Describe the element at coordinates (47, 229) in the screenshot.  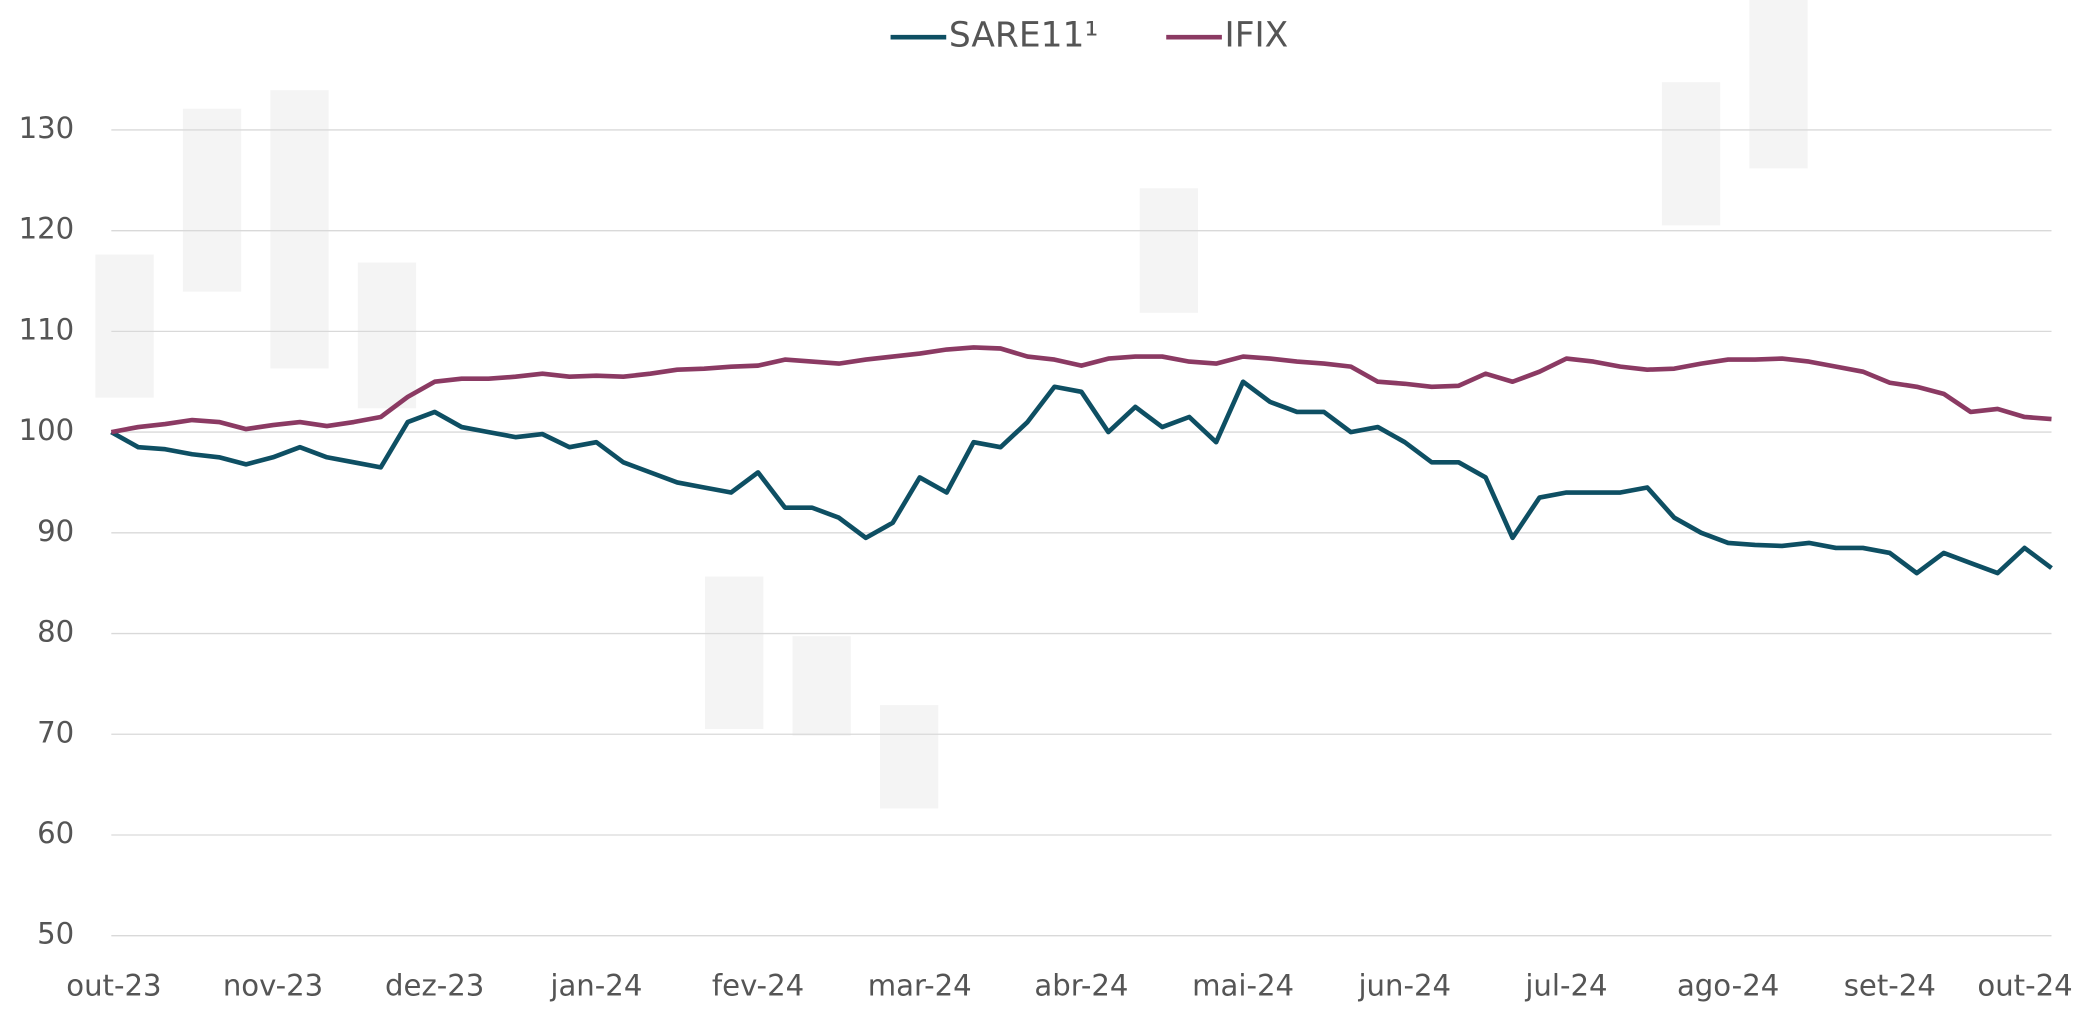
I see `y-tick-label: 120` at that location.